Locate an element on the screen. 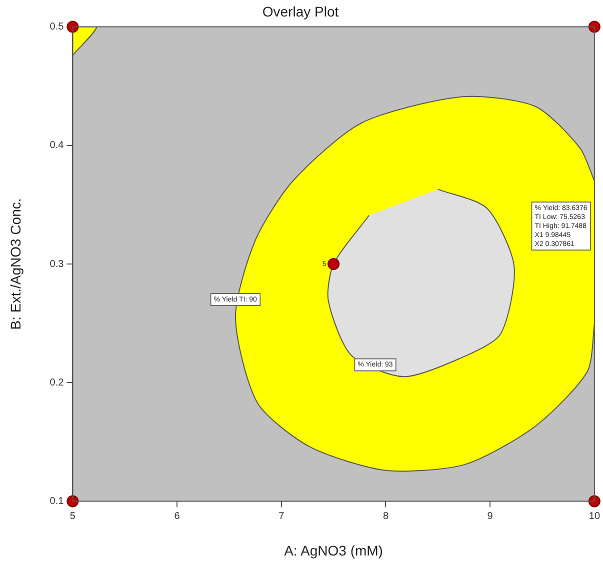 This screenshot has width=603, height=568. chart-title: Overlay Plot is located at coordinates (300, 11).